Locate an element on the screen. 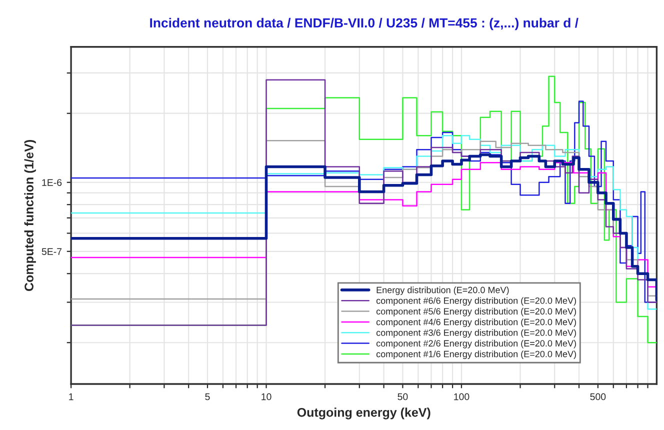 The width and height of the screenshot is (664, 430). legend-label: component #4/6 Energy distribution (E=20.0 MeV) is located at coordinates (476, 322).